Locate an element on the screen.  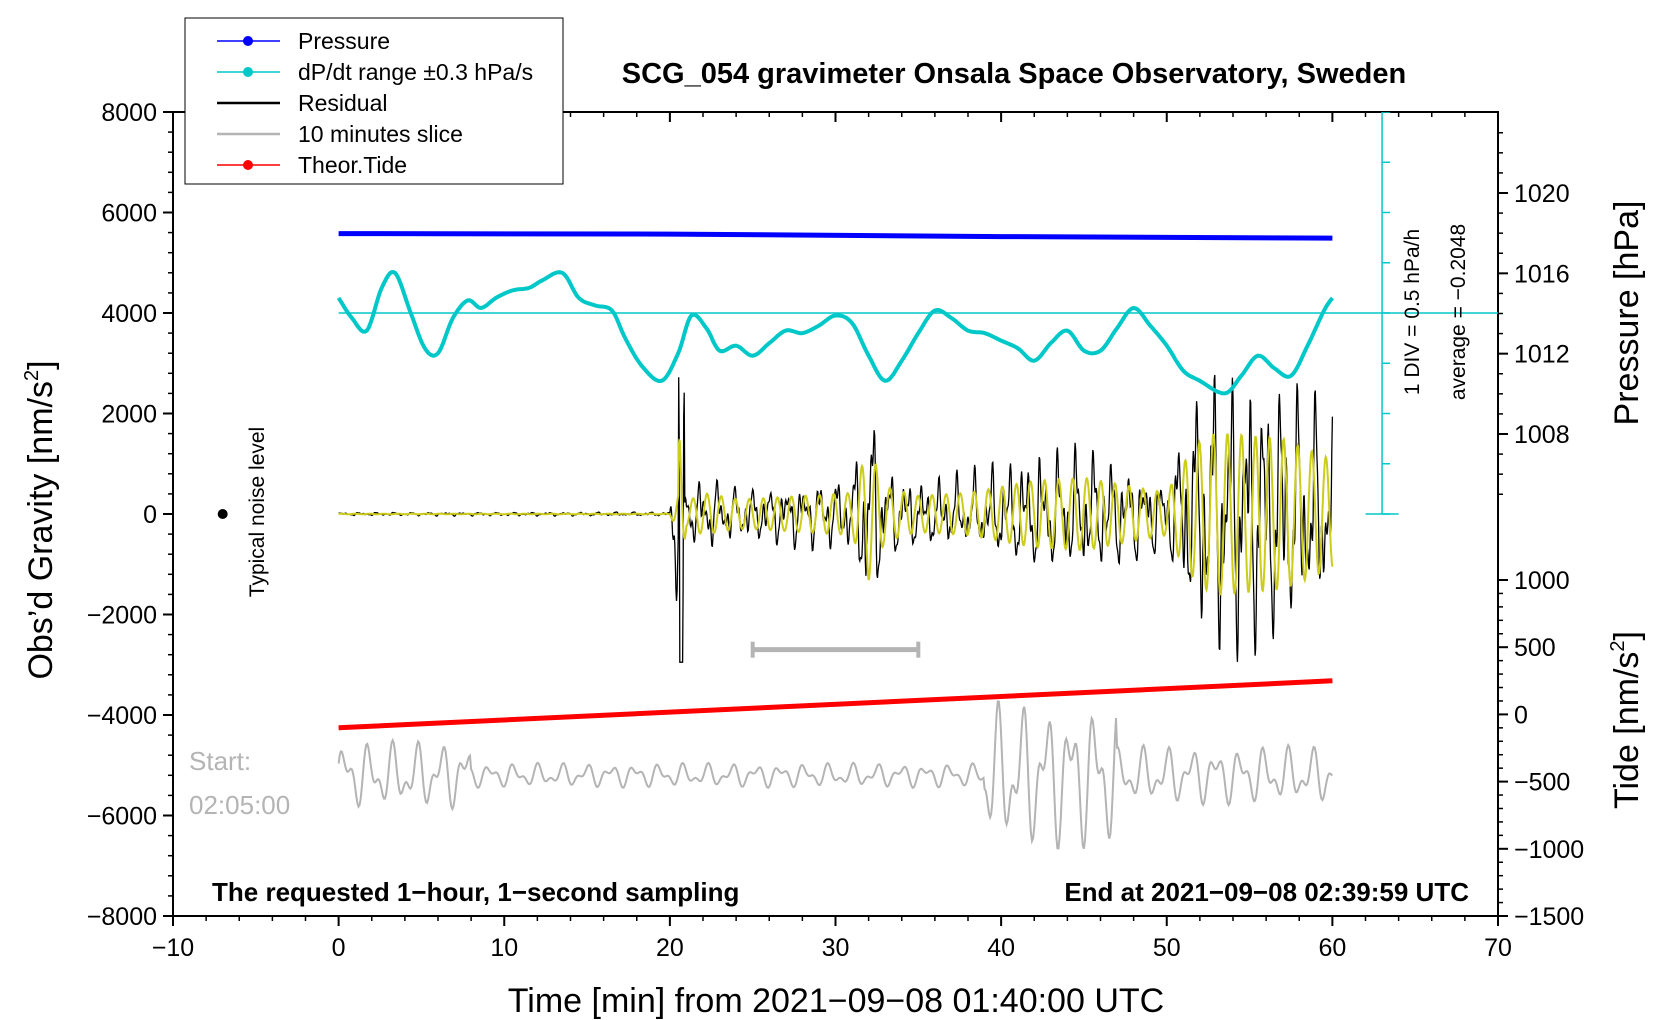
y-axis-left-label-main: Obs’d Gravity [nm/s is located at coordinates (41, 530).